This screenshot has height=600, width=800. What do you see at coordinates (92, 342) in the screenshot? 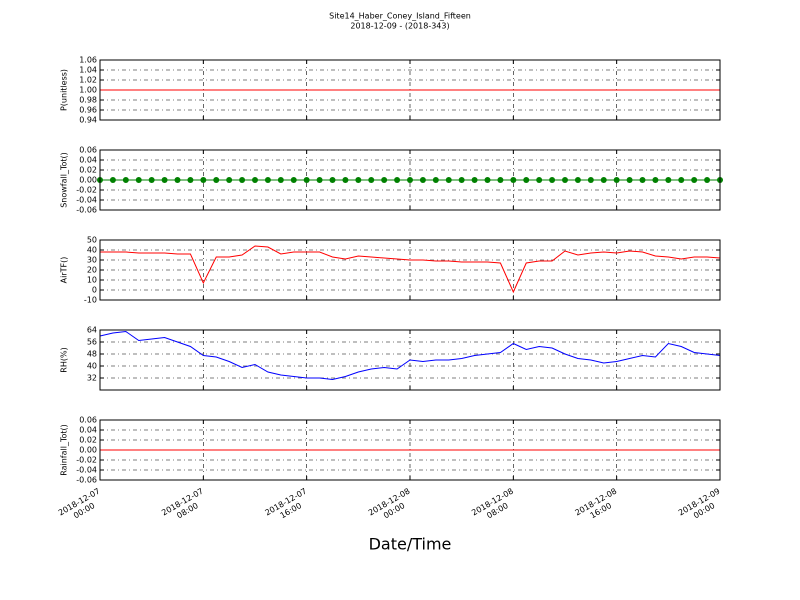
I see `y-tick-label: 56` at bounding box center [92, 342].